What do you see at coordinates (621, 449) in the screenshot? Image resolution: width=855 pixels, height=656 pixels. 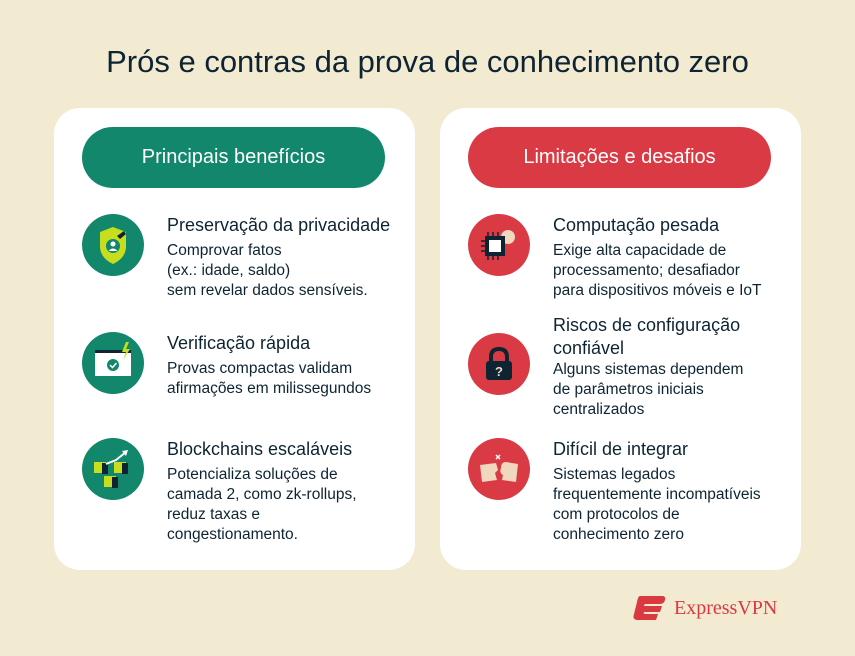 I see `item-heading: Difícil de integrar` at bounding box center [621, 449].